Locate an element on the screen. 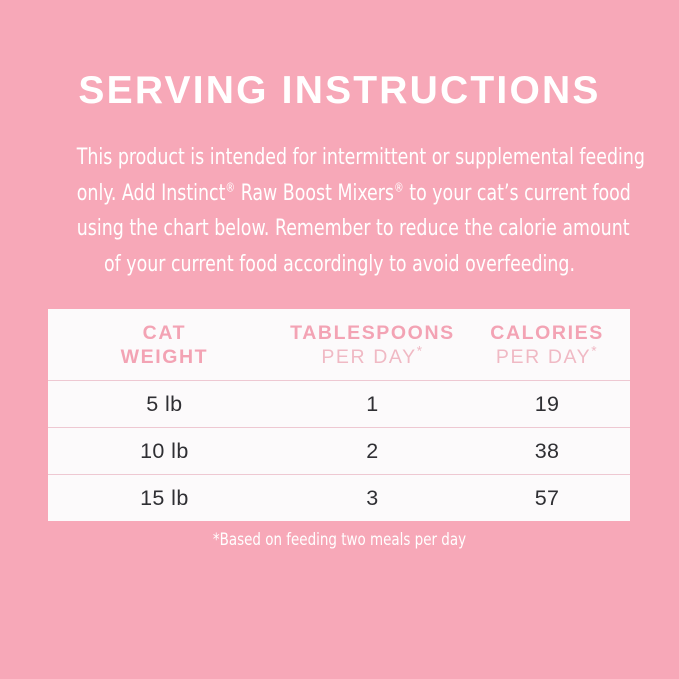  column-header-tablespoons-main: TABLESPOONS is located at coordinates (372, 332).